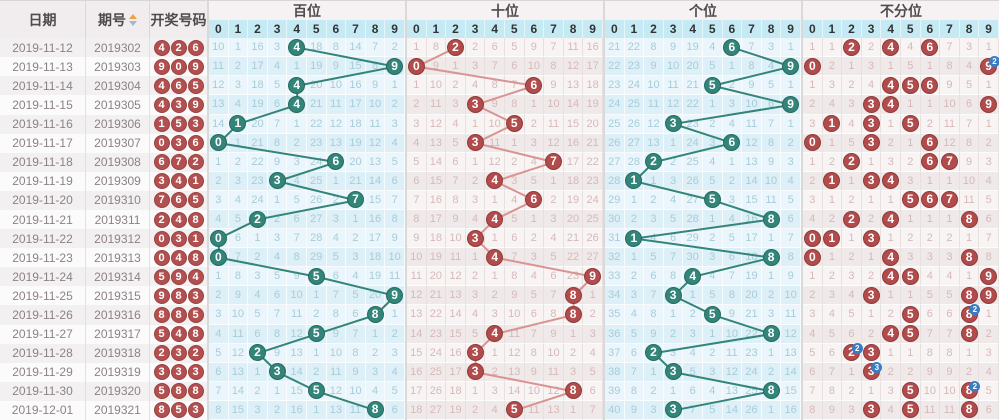 The image size is (999, 420). Describe the element at coordinates (316, 277) in the screenshot. I see `drawn-ball-cell: 5` at that location.